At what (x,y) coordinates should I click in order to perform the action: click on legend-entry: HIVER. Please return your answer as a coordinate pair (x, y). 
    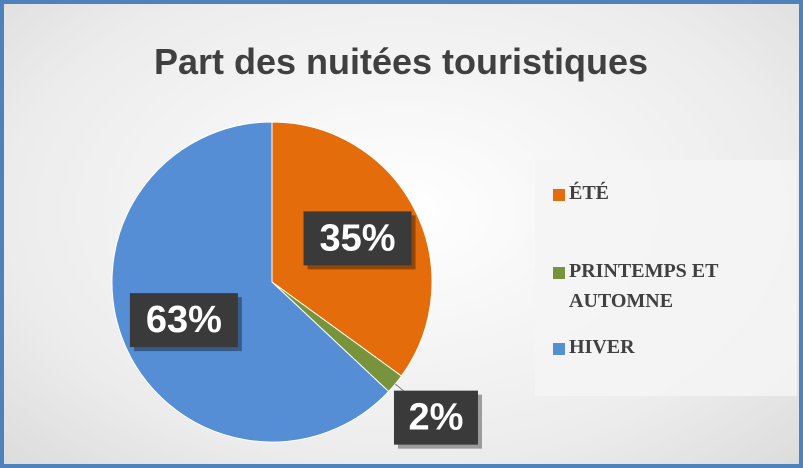
    Looking at the image, I should click on (675, 347).